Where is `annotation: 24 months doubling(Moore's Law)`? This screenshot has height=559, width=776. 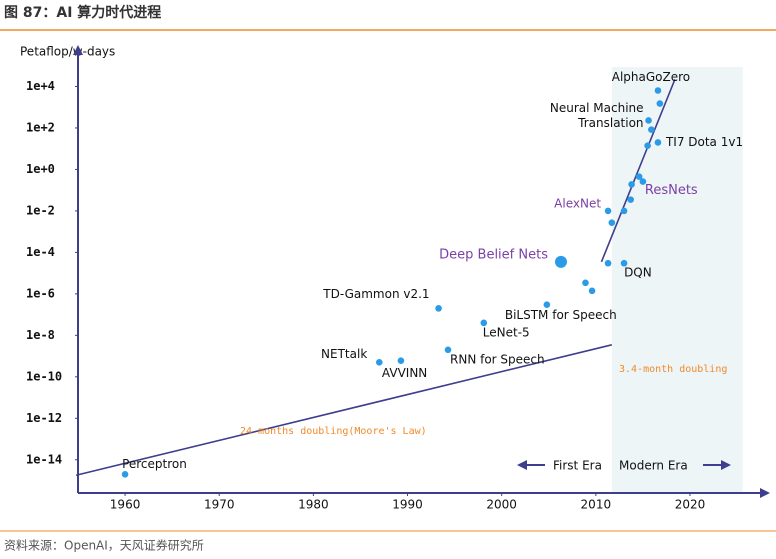
annotation: 24 months doubling(Moore's Law) is located at coordinates (333, 431).